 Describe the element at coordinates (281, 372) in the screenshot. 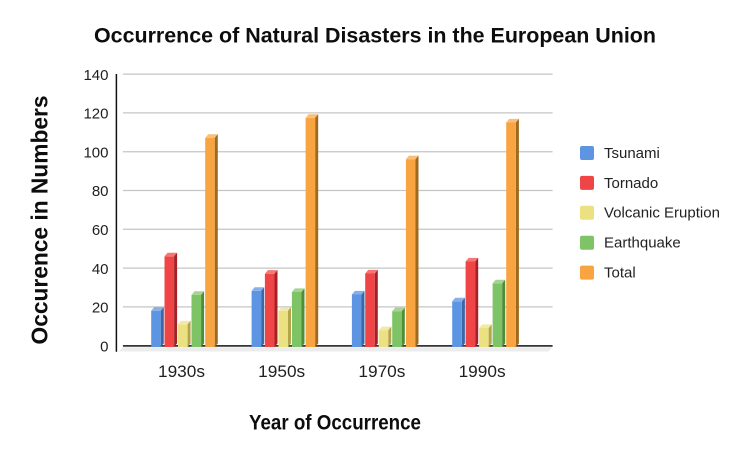

I see `svg-text: 1950s` at that location.